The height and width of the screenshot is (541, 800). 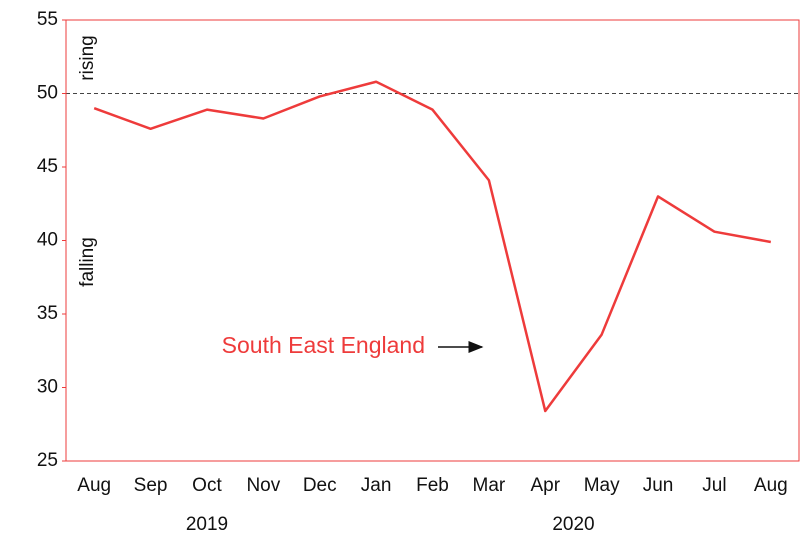 I want to click on y-tick-label: 35, so click(x=47, y=313).